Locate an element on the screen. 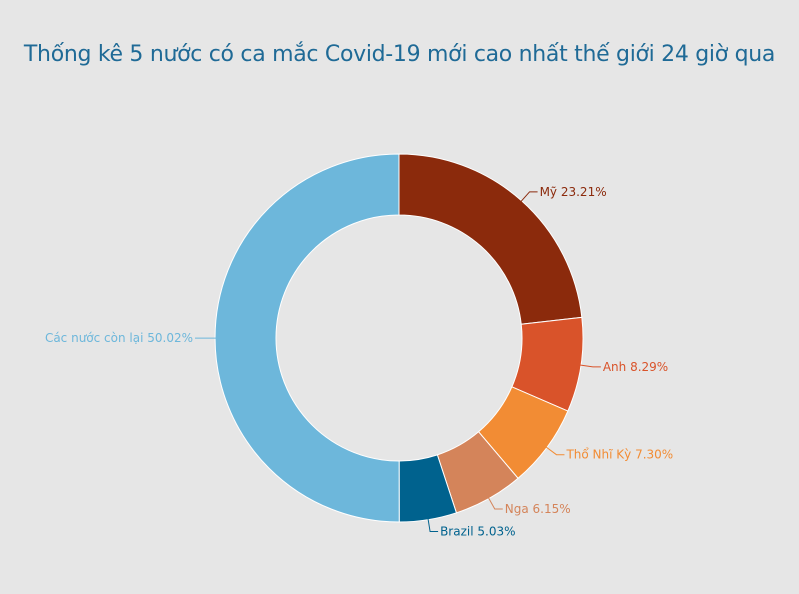 The height and width of the screenshot is (594, 799). slice-label-nga: Nga 6.15% is located at coordinates (538, 509).